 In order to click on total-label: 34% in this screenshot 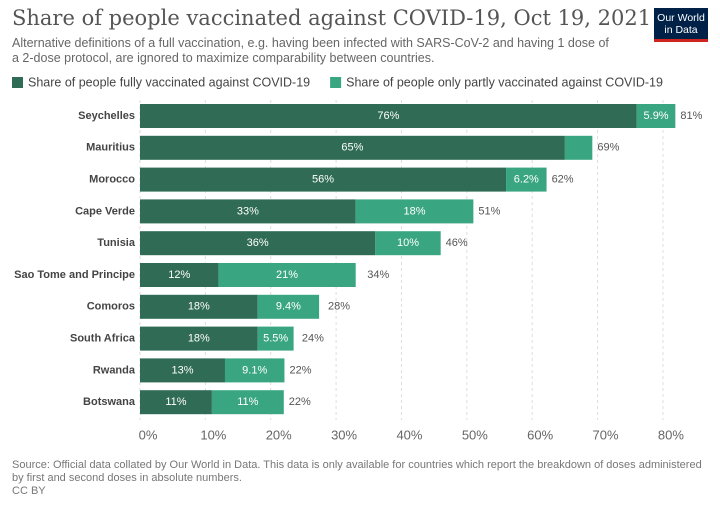, I will do `click(378, 275)`.